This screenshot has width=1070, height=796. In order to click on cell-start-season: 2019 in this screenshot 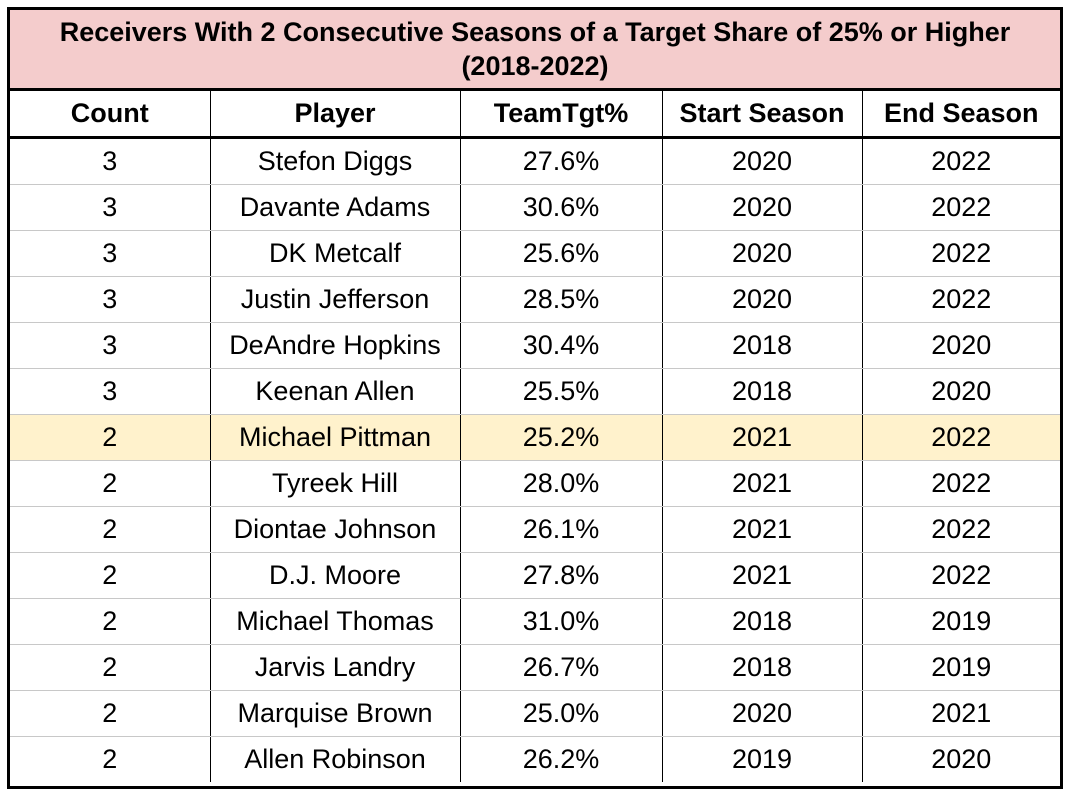, I will do `click(762, 759)`.